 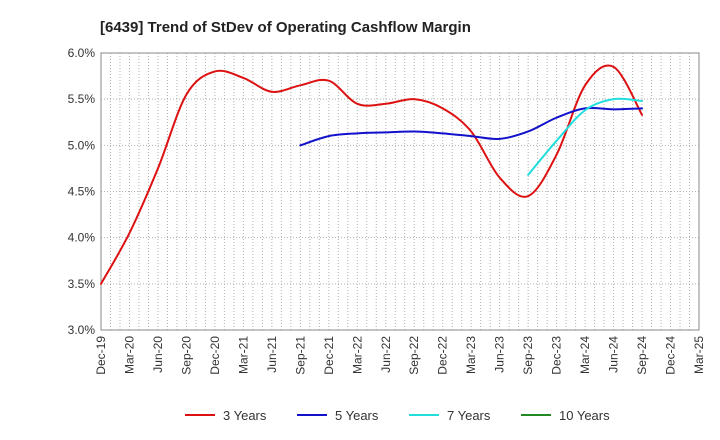 What do you see at coordinates (584, 415) in the screenshot?
I see `legend-label-4: 10 Years` at bounding box center [584, 415].